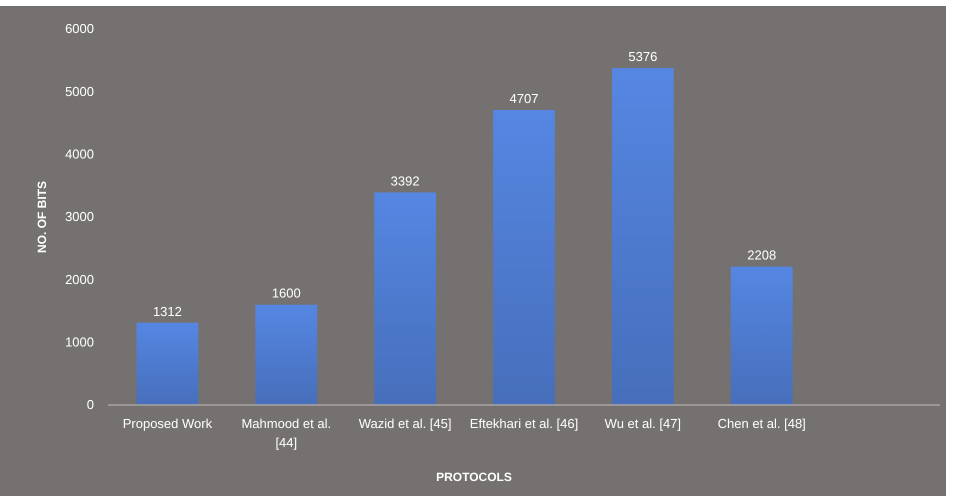  I want to click on data-label: 2208, so click(761, 255).